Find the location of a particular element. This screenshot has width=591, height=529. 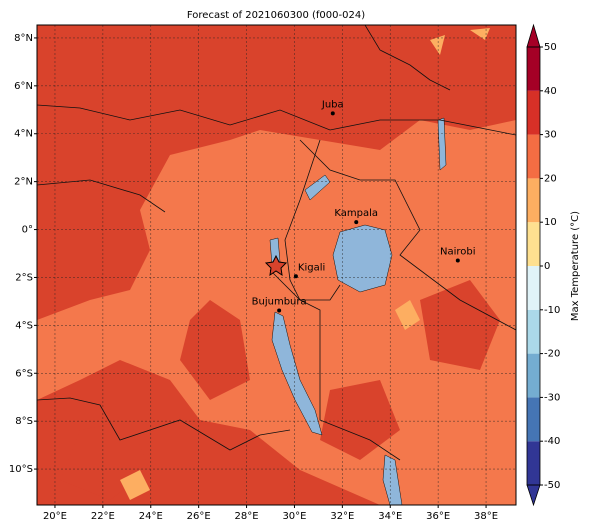

y-tick-label: 10°S is located at coordinates (21, 469).